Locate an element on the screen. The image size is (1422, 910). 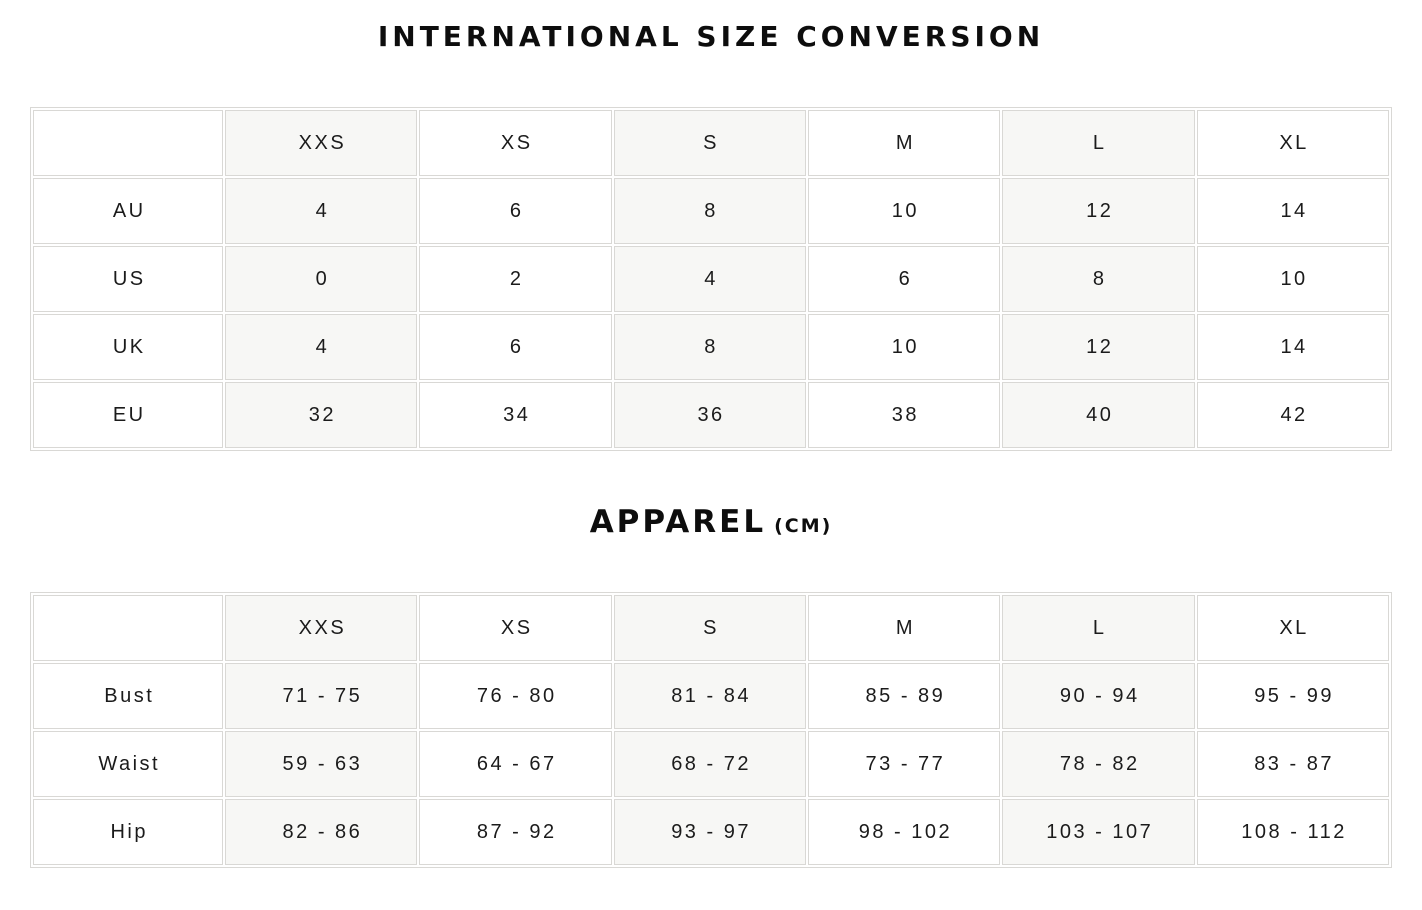
apparel-section-title: APPAREL (CM) is located at coordinates (711, 523).